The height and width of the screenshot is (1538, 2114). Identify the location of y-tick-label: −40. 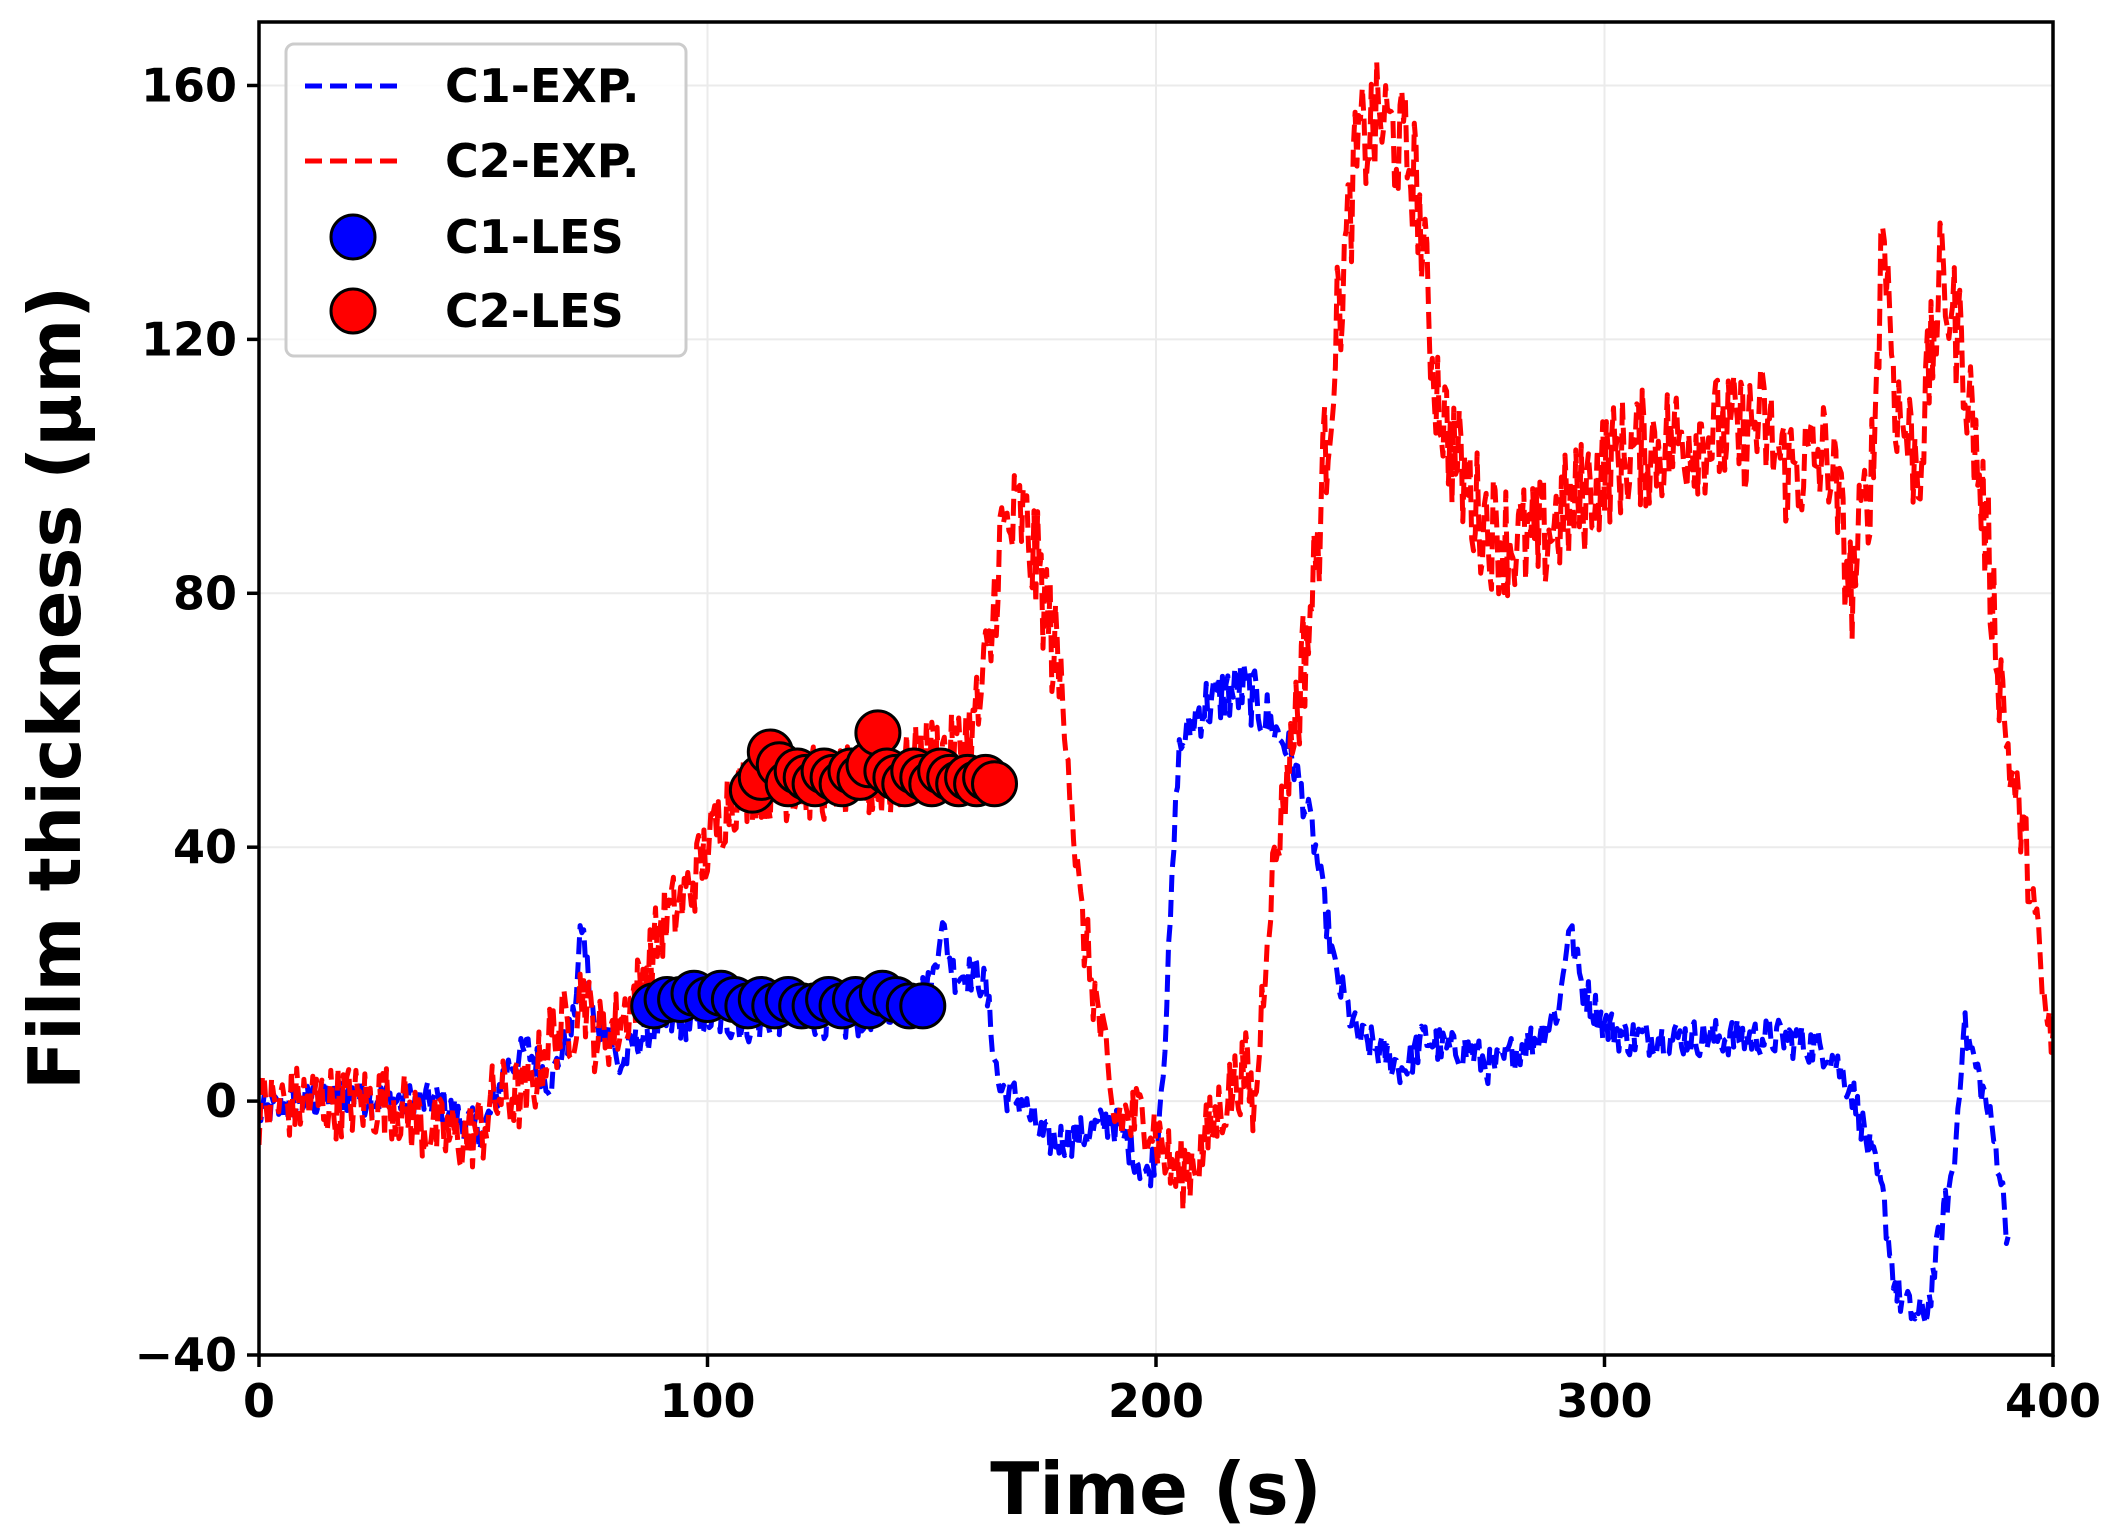
(185, 1355).